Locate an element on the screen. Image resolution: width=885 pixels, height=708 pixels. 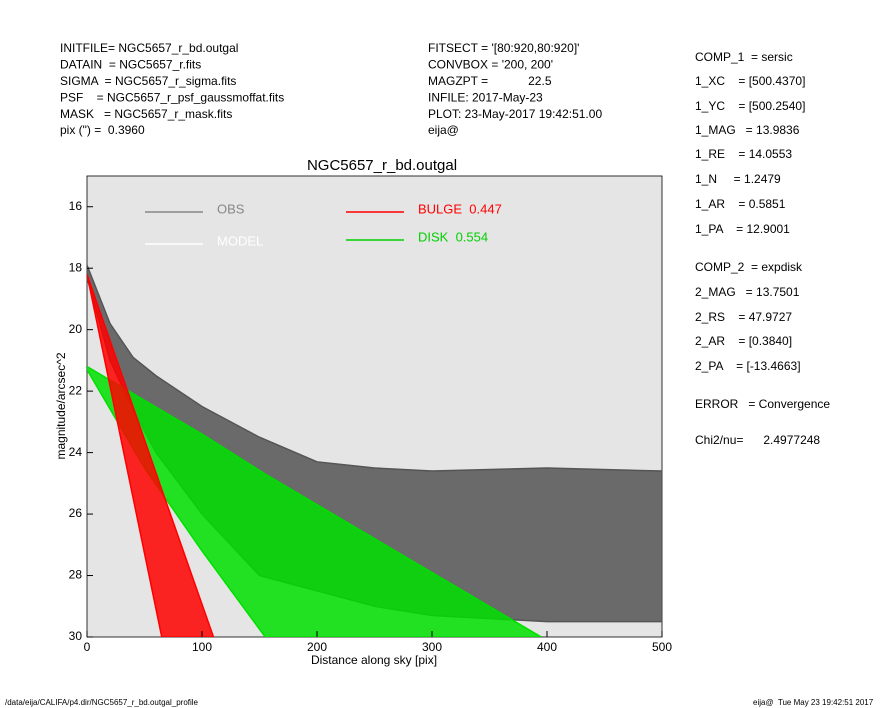
fit-parameter: COMP_1 = sersic is located at coordinates (744, 57).